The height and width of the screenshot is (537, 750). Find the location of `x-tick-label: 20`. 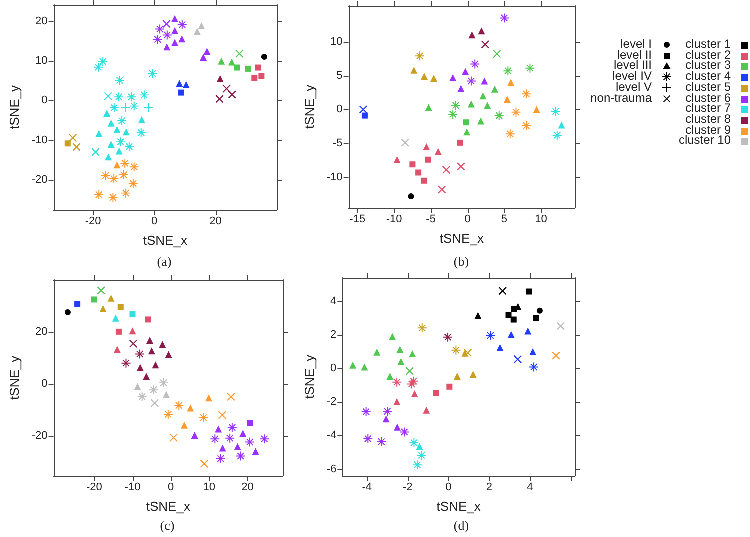

x-tick-label: 20 is located at coordinates (248, 488).